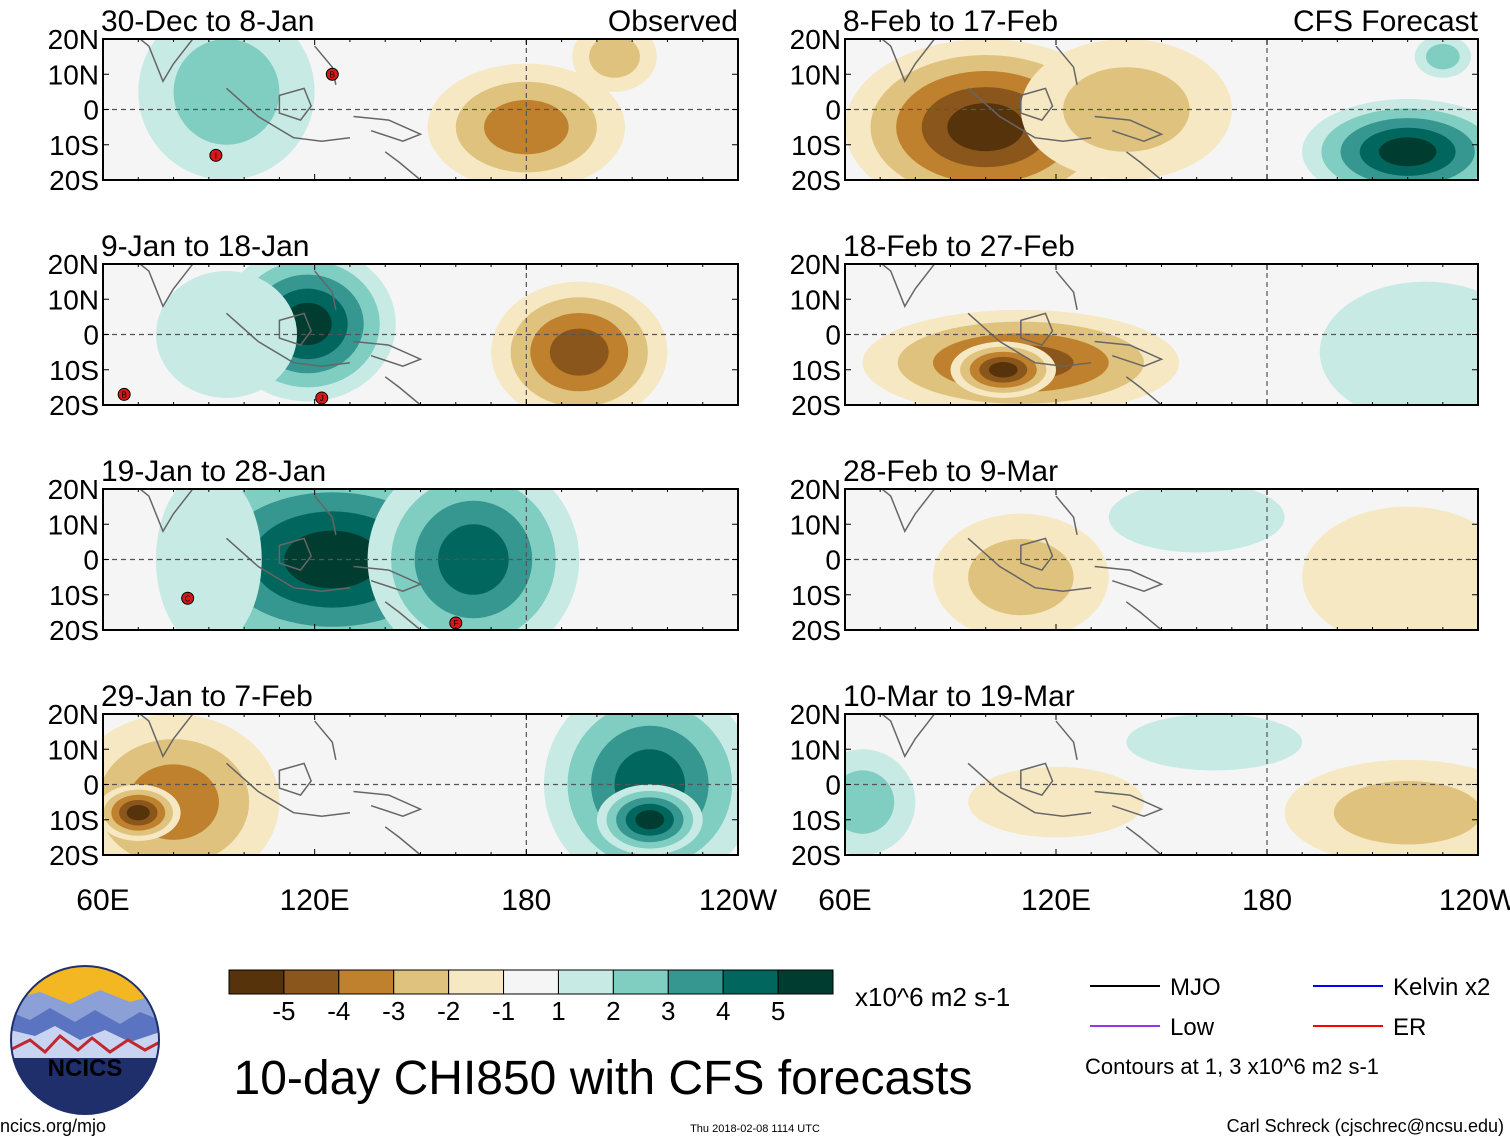 This screenshot has height=1142, width=1510. Describe the element at coordinates (393, 325) in the screenshot. I see `panel-3: B J 20N 10N 0 10S 20S 9-Jan to 18-Jan` at that location.